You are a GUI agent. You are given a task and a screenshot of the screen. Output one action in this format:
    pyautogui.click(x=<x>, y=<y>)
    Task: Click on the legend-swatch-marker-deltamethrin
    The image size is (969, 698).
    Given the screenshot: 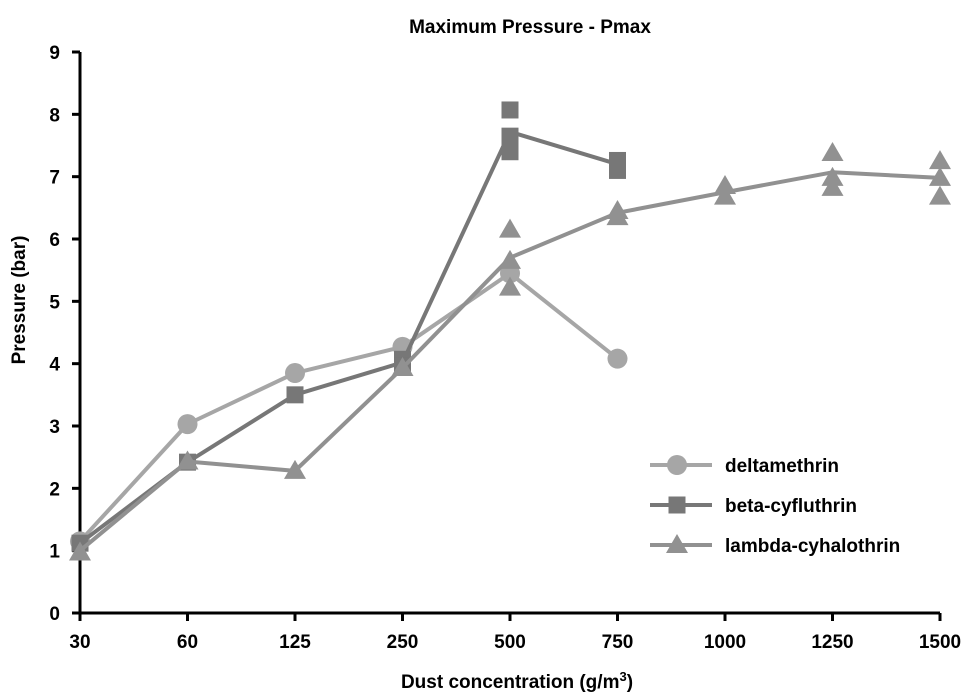 What is the action you would take?
    pyautogui.click(x=677, y=465)
    